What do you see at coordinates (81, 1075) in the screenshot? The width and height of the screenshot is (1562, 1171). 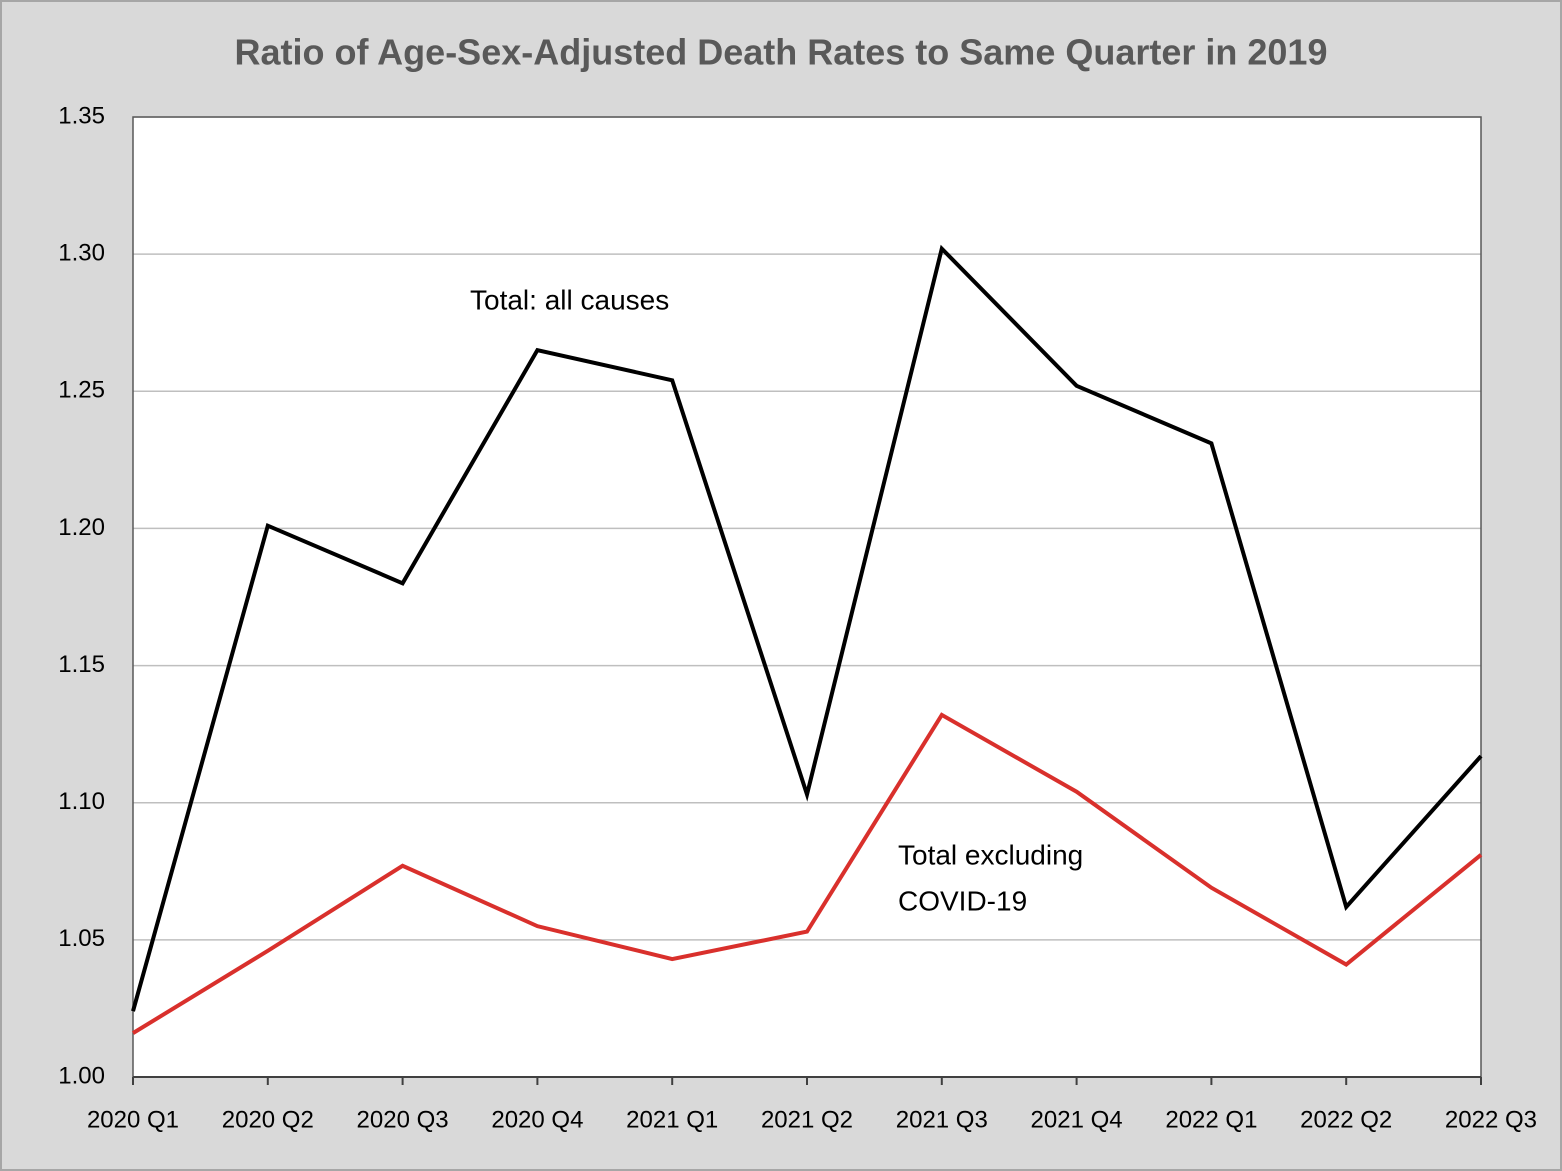 I see `y-tick-label: 1.00` at bounding box center [81, 1075].